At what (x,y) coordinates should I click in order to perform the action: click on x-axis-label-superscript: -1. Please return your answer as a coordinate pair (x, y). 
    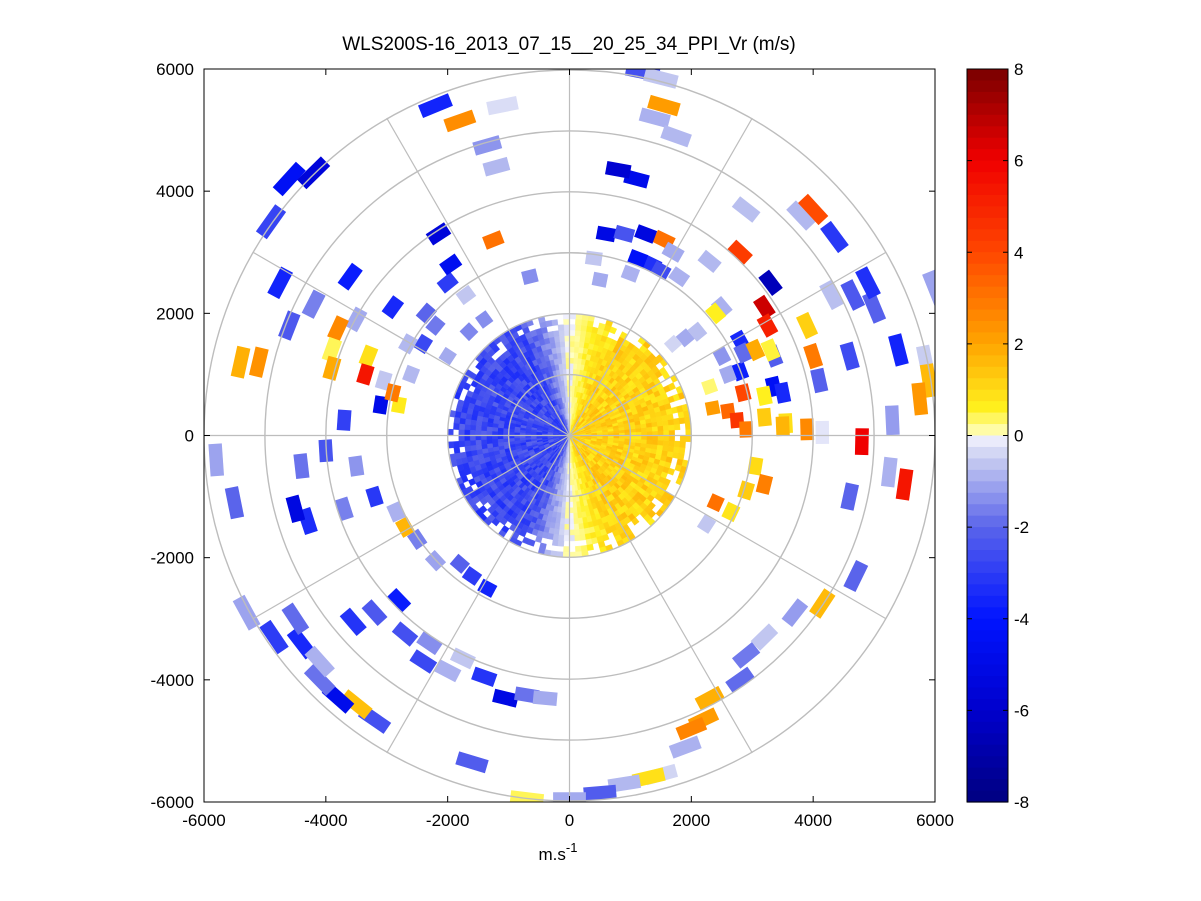
    Looking at the image, I should click on (572, 847).